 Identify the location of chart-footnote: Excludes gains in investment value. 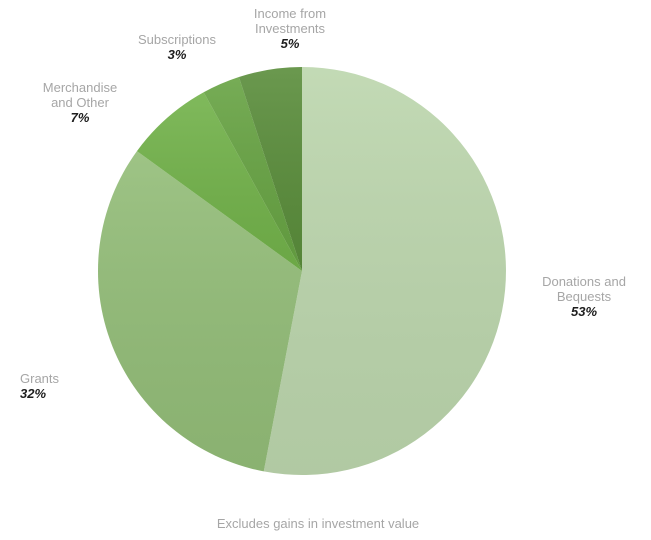
(318, 523).